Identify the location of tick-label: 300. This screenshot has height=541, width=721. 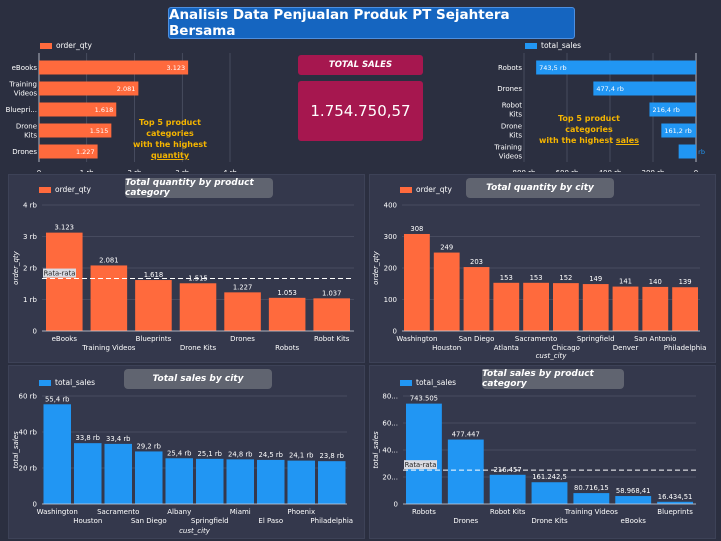
(390, 237).